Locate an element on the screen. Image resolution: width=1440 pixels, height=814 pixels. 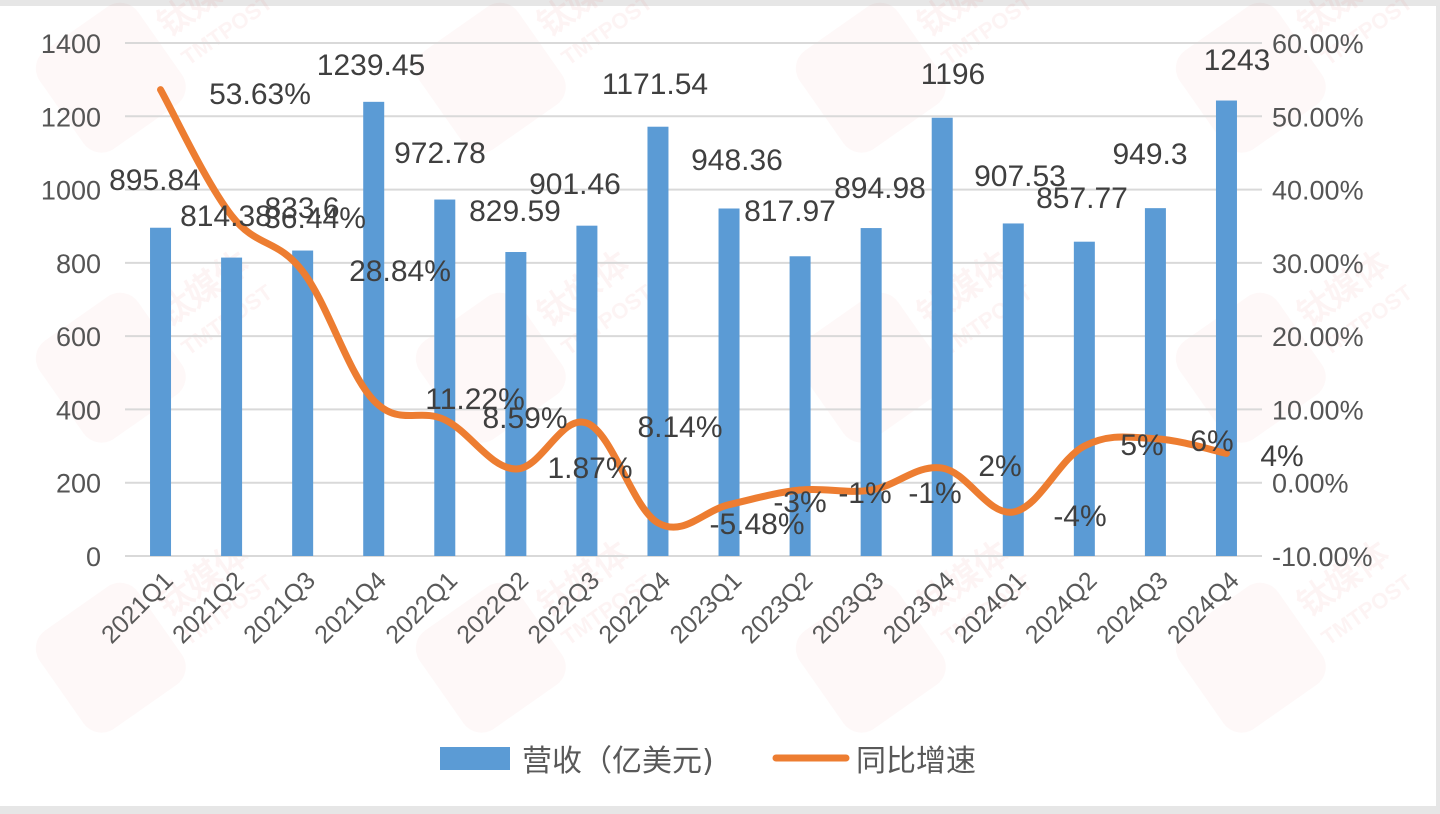
left-axis-tick-label: 400 is located at coordinates (78, 410).